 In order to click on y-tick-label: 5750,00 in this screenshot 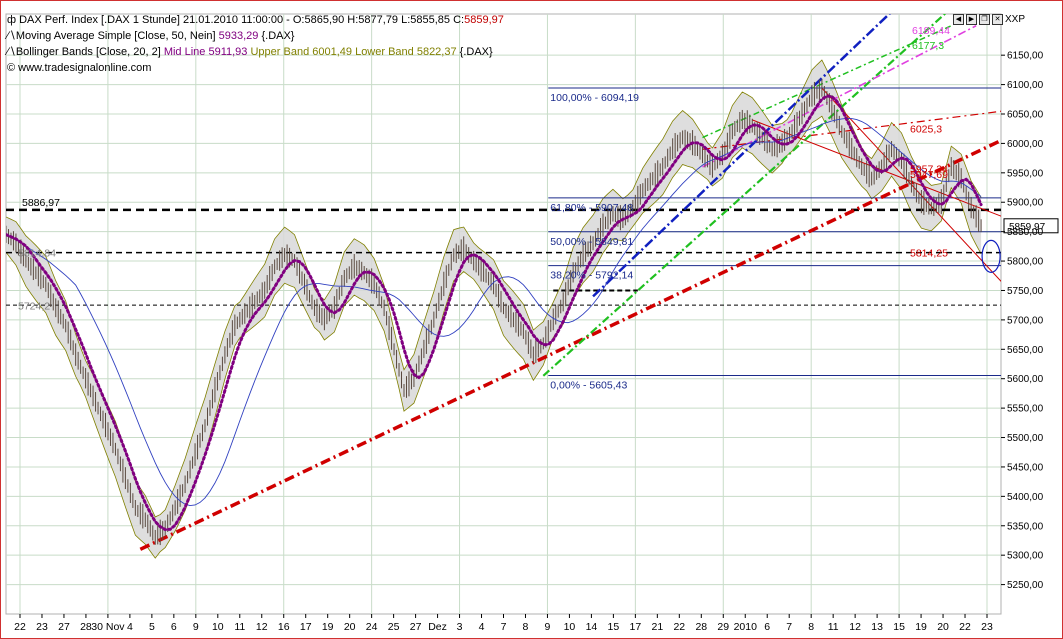, I will do `click(1025, 291)`.